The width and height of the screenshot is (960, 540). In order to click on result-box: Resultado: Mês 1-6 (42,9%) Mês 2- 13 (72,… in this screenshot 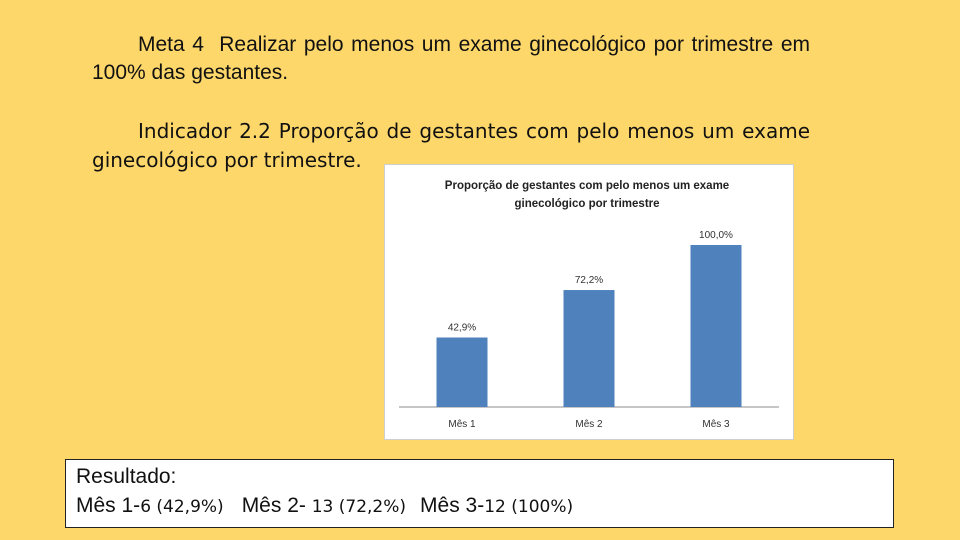, I will do `click(479, 493)`.